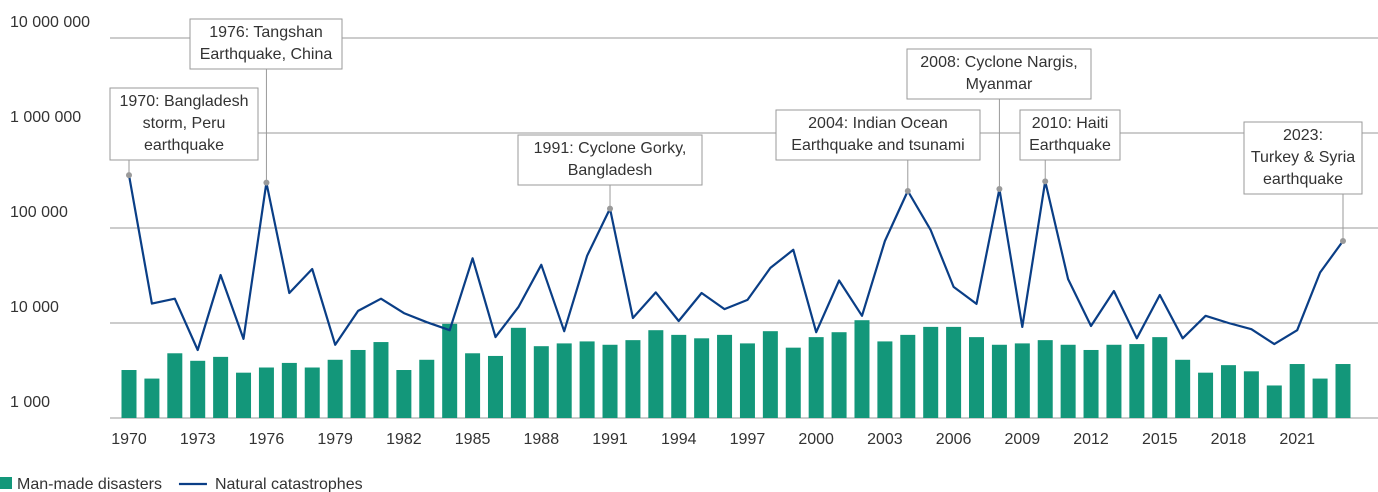  I want to click on x-tick-label: 1982, so click(404, 439).